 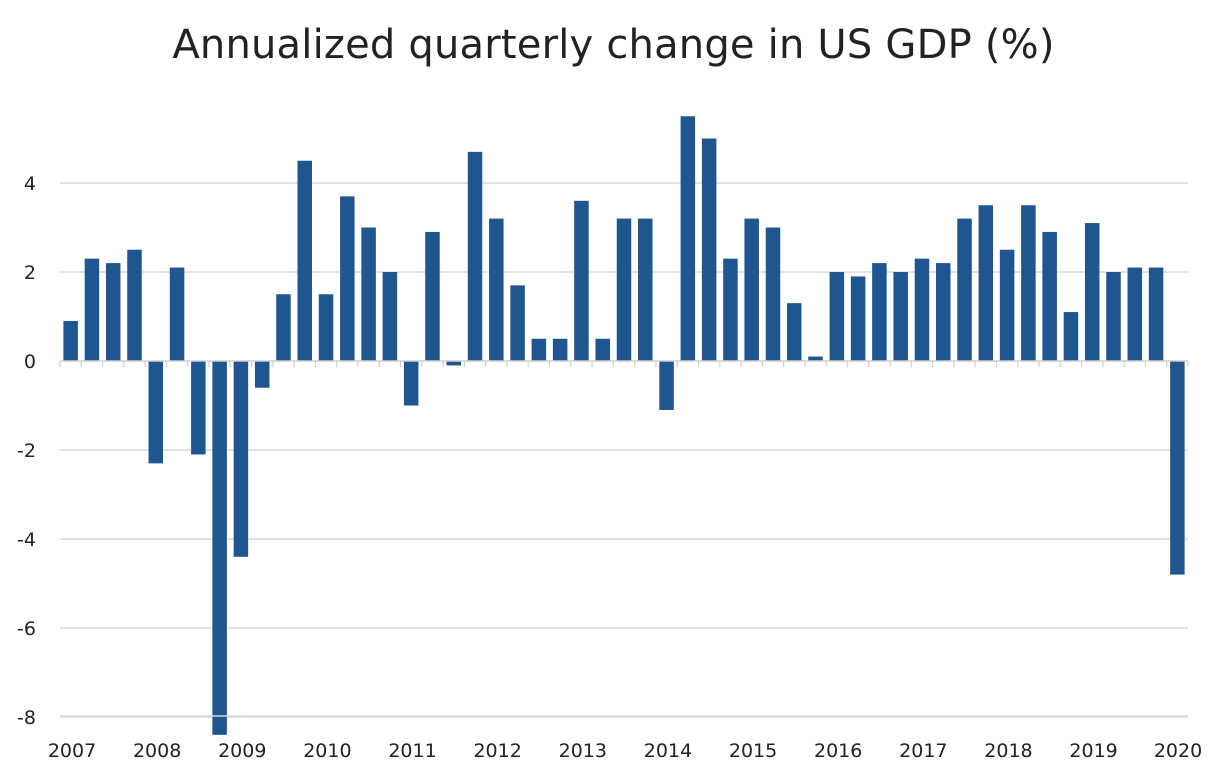 I want to click on y-tick-label: -8, so click(x=26, y=718).